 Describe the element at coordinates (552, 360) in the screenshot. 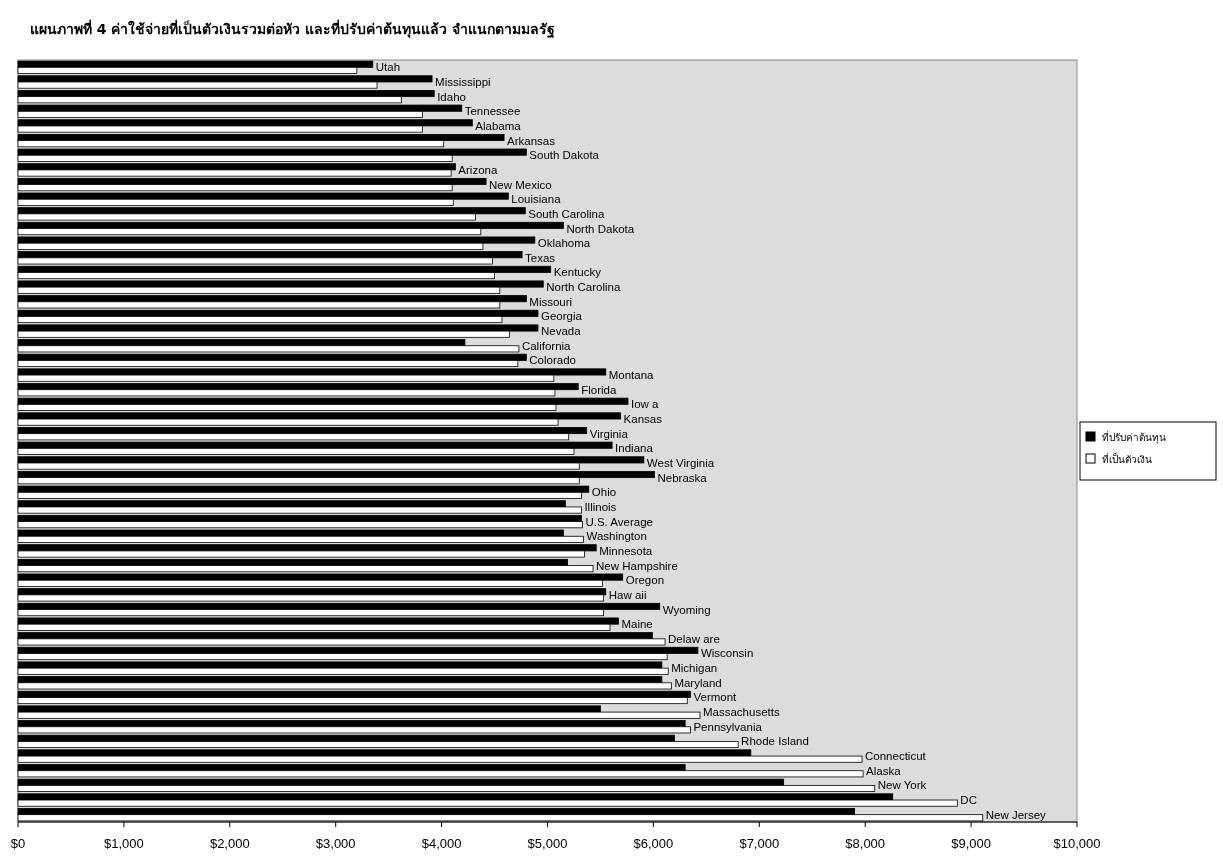

I see `y-tick-label: Colorado` at that location.